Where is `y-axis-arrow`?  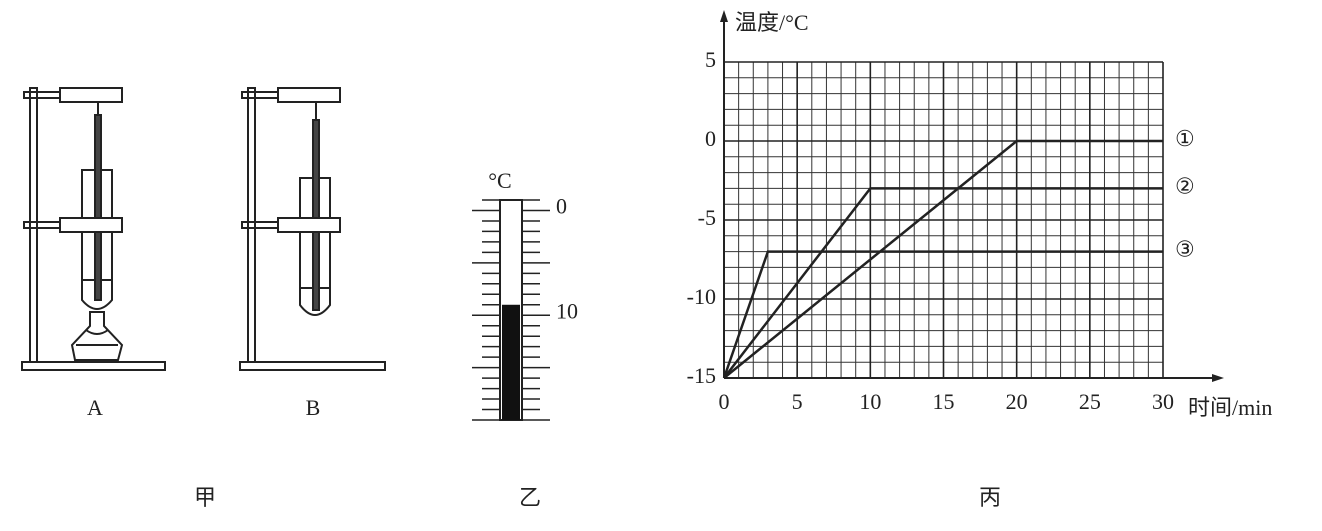
y-axis-arrow is located at coordinates (724, 16).